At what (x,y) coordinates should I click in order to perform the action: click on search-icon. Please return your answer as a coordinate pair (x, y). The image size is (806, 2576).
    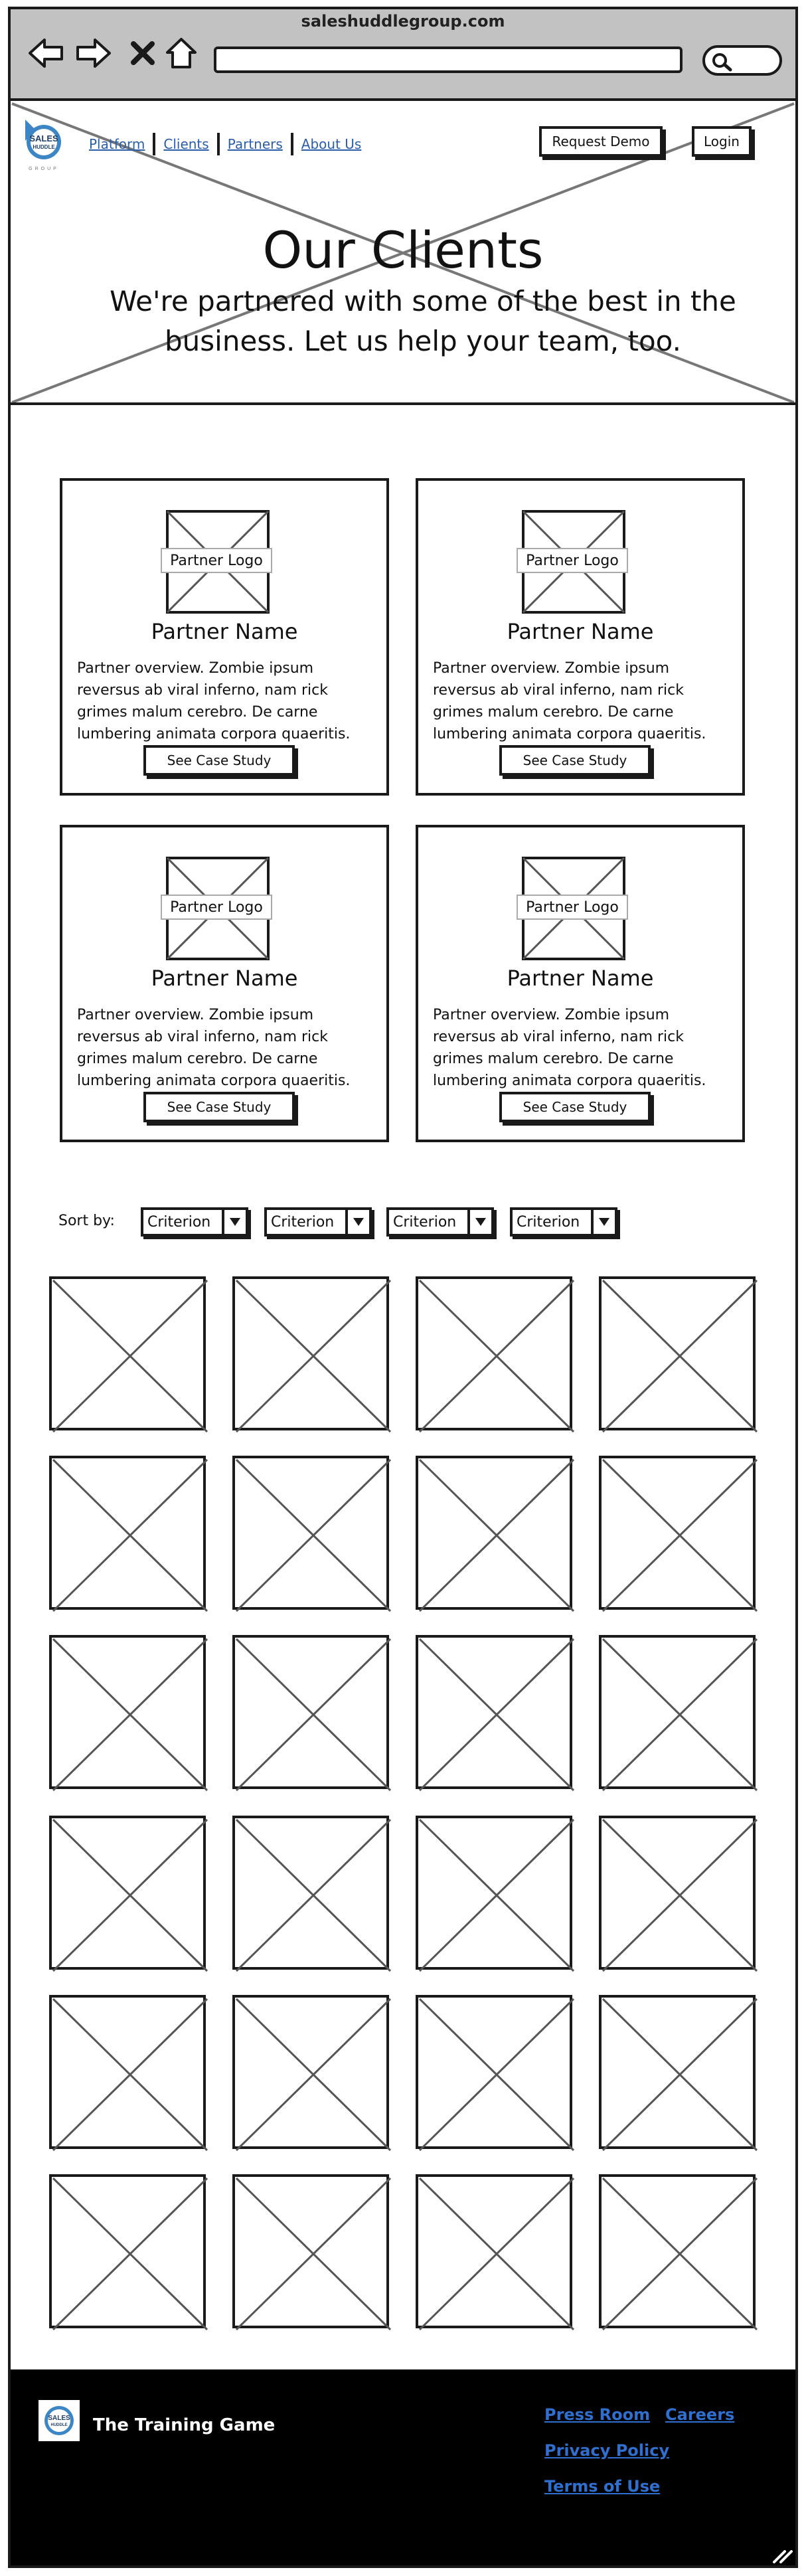
    Looking at the image, I should click on (722, 62).